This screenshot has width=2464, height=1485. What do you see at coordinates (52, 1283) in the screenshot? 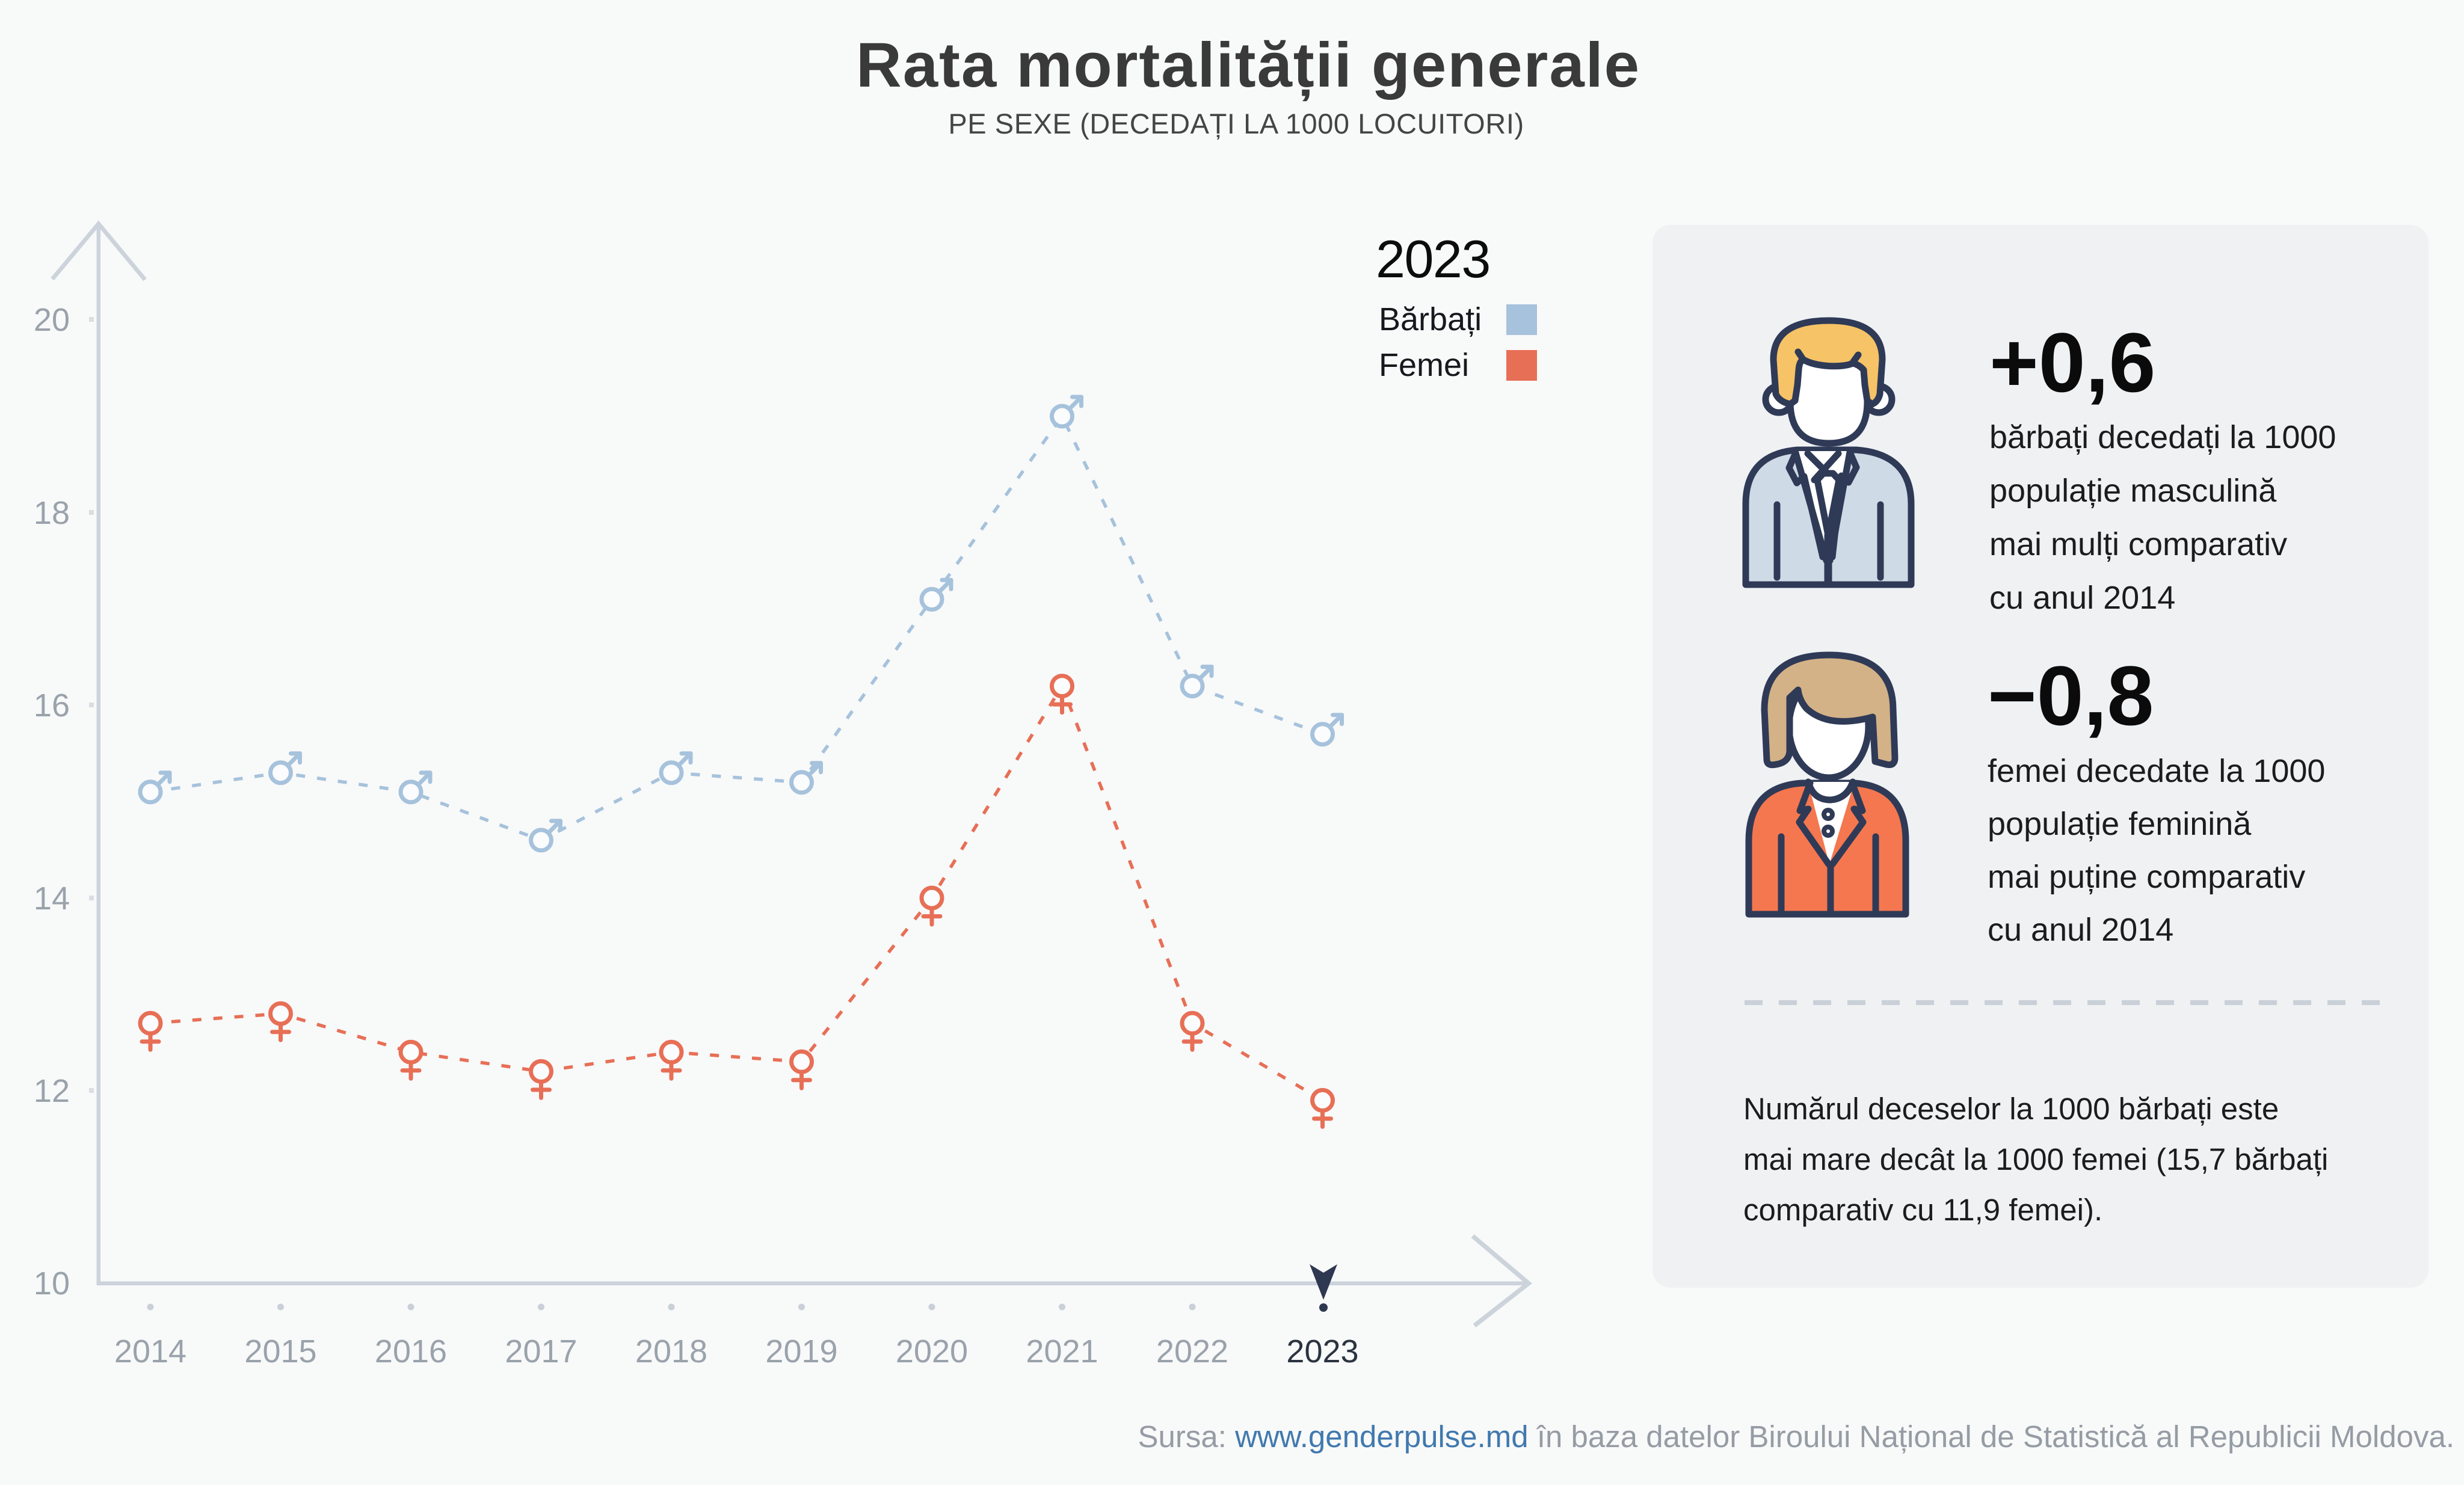
I see `svg-text: 10` at bounding box center [52, 1283].